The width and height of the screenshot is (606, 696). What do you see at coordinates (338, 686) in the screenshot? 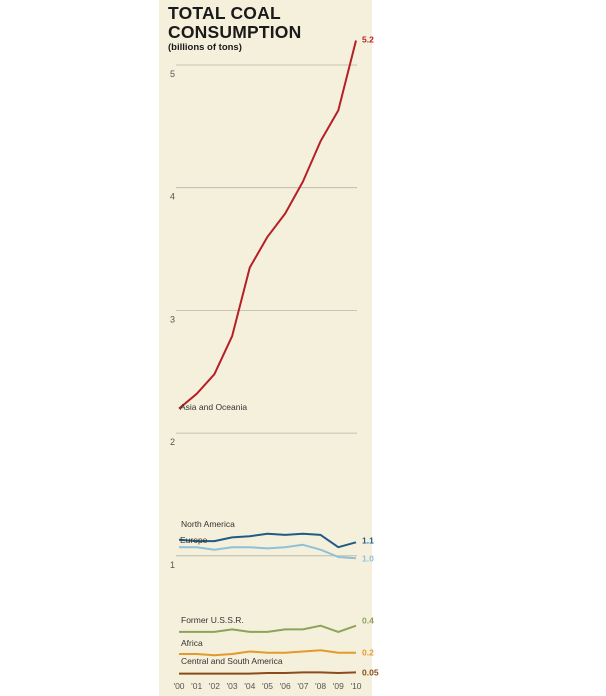
I see `x-tick-label: '09` at bounding box center [338, 686].